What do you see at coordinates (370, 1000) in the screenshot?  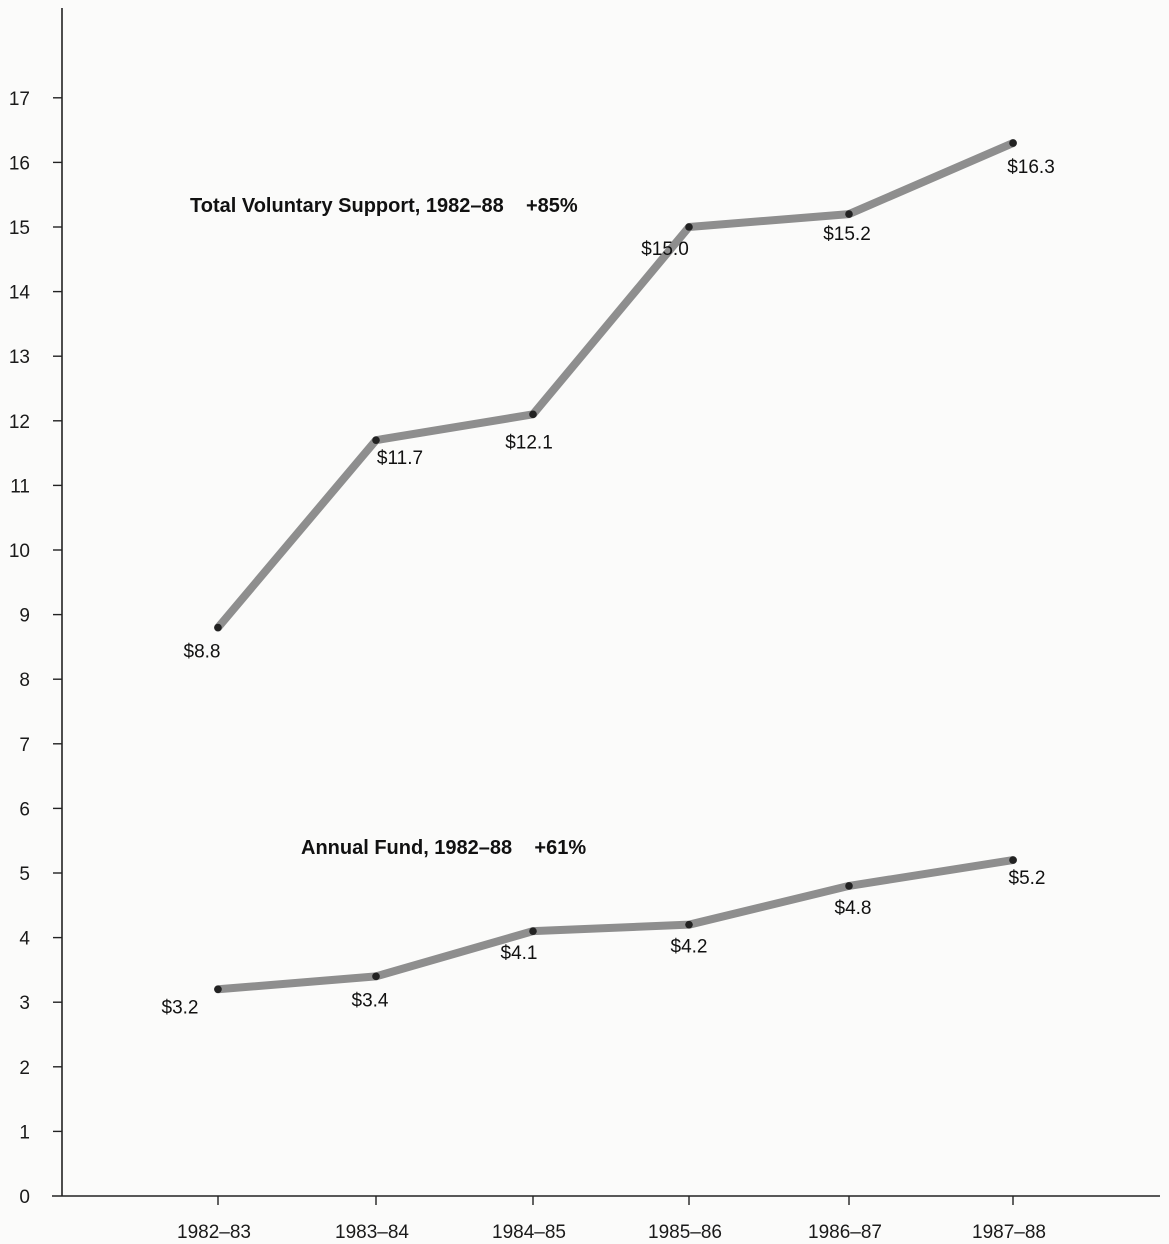 I see `data-label: $3.4` at bounding box center [370, 1000].